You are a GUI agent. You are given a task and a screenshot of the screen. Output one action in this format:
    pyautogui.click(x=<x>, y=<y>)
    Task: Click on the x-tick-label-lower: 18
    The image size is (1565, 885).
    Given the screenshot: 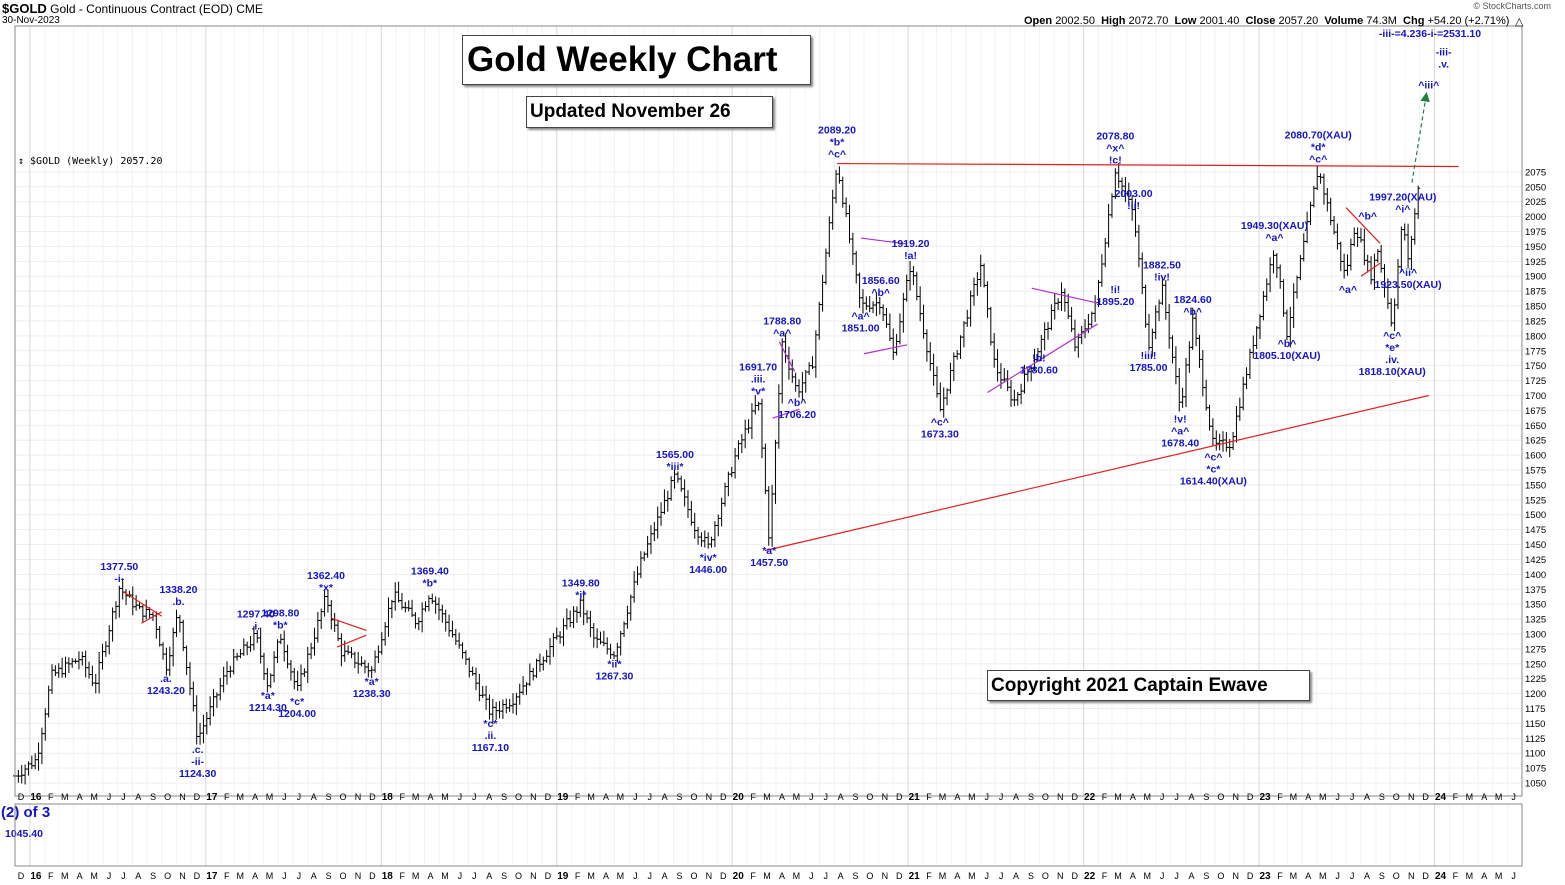 What is the action you would take?
    pyautogui.click(x=388, y=876)
    